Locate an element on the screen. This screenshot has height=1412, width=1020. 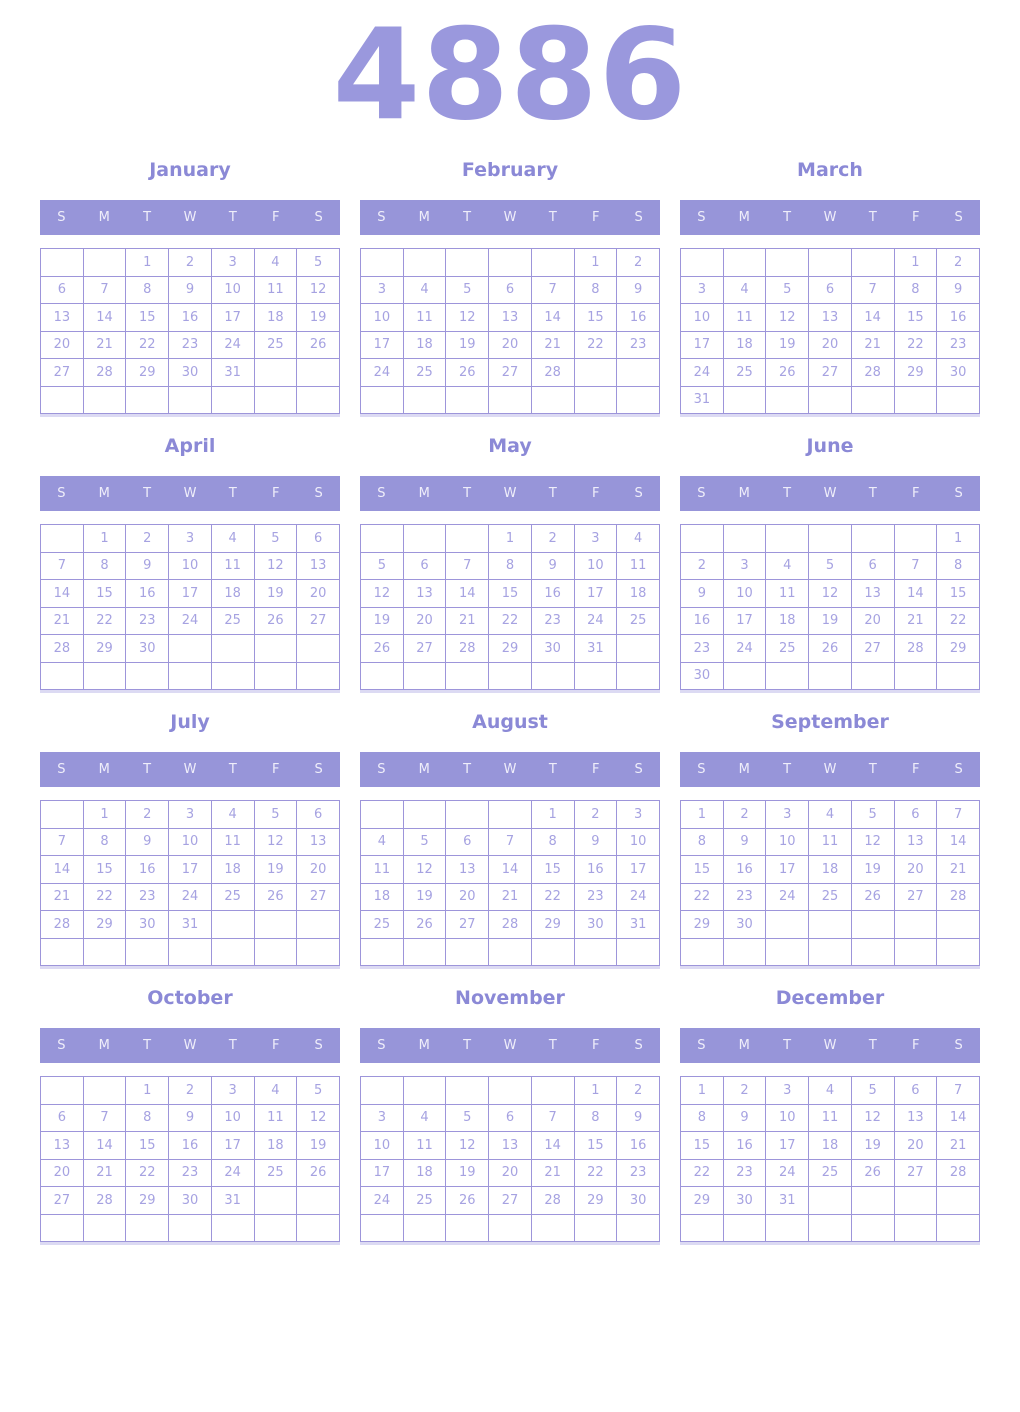
day-cell: 29 is located at coordinates (702, 924).